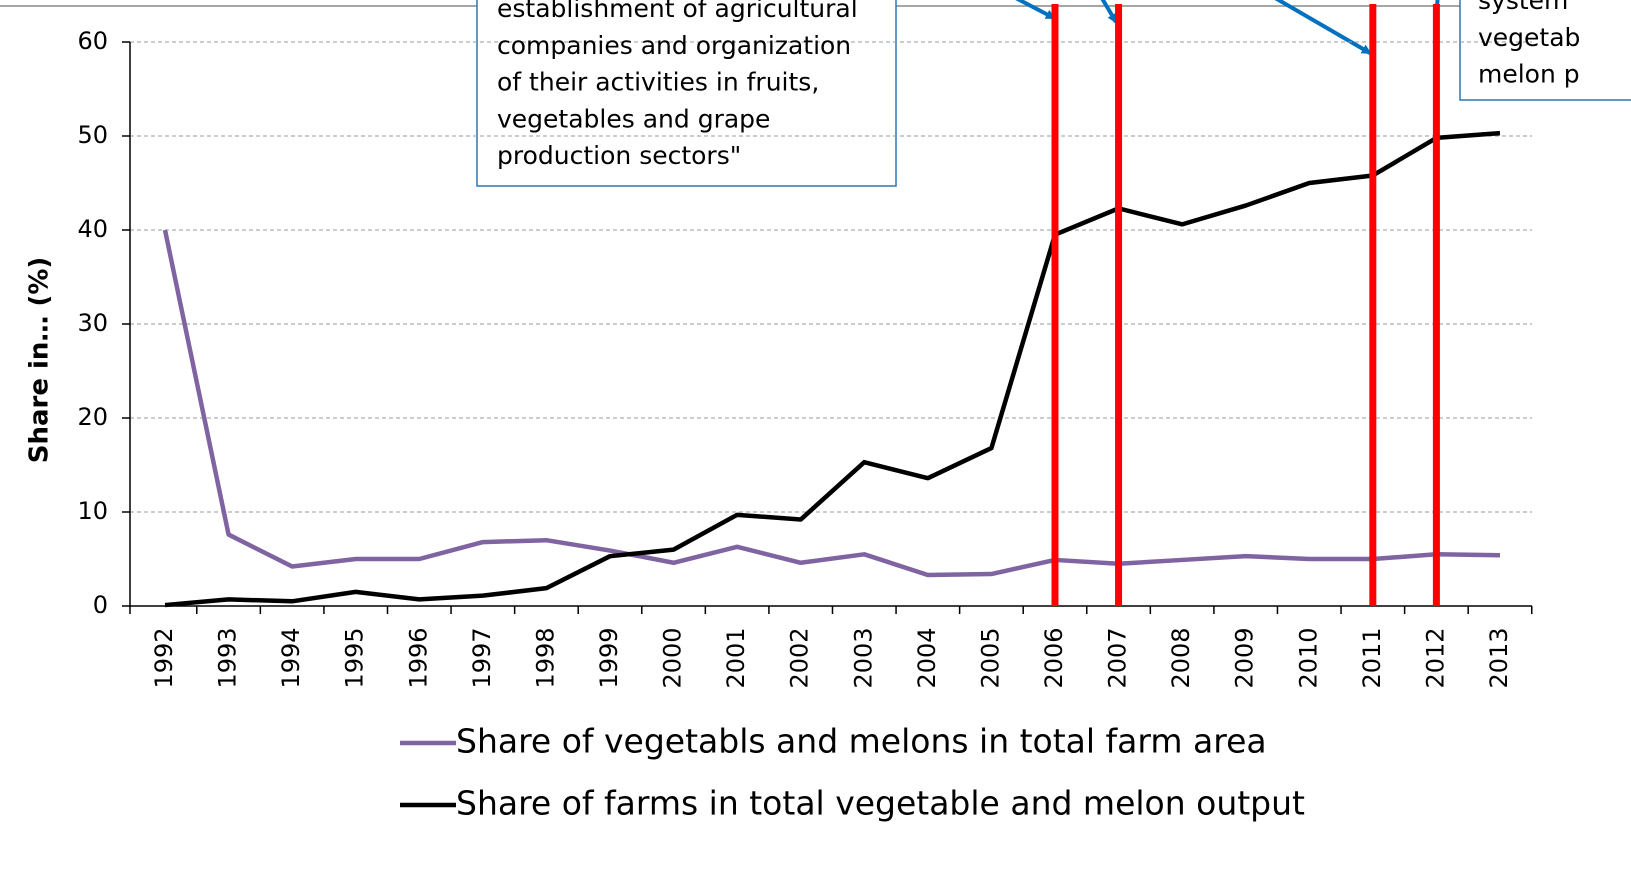 The width and height of the screenshot is (1631, 883). I want to click on annotation-text: establishment of agricultural, so click(677, 11).